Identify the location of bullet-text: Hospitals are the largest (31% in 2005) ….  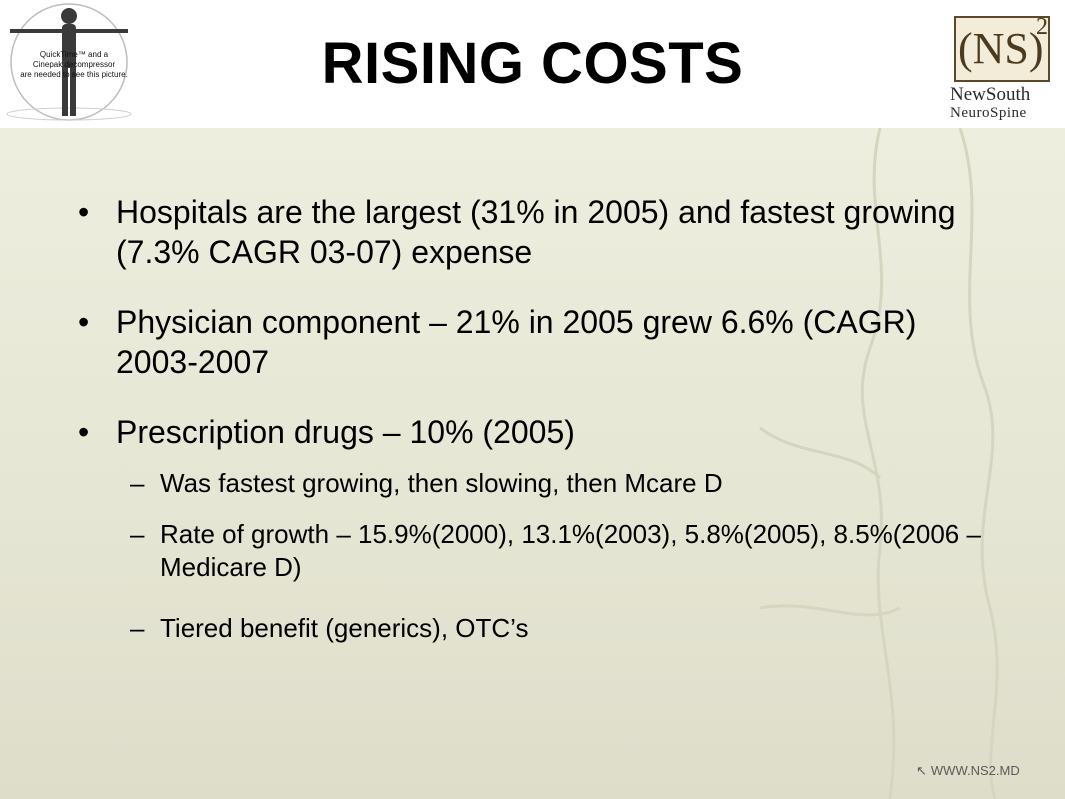
(536, 232).